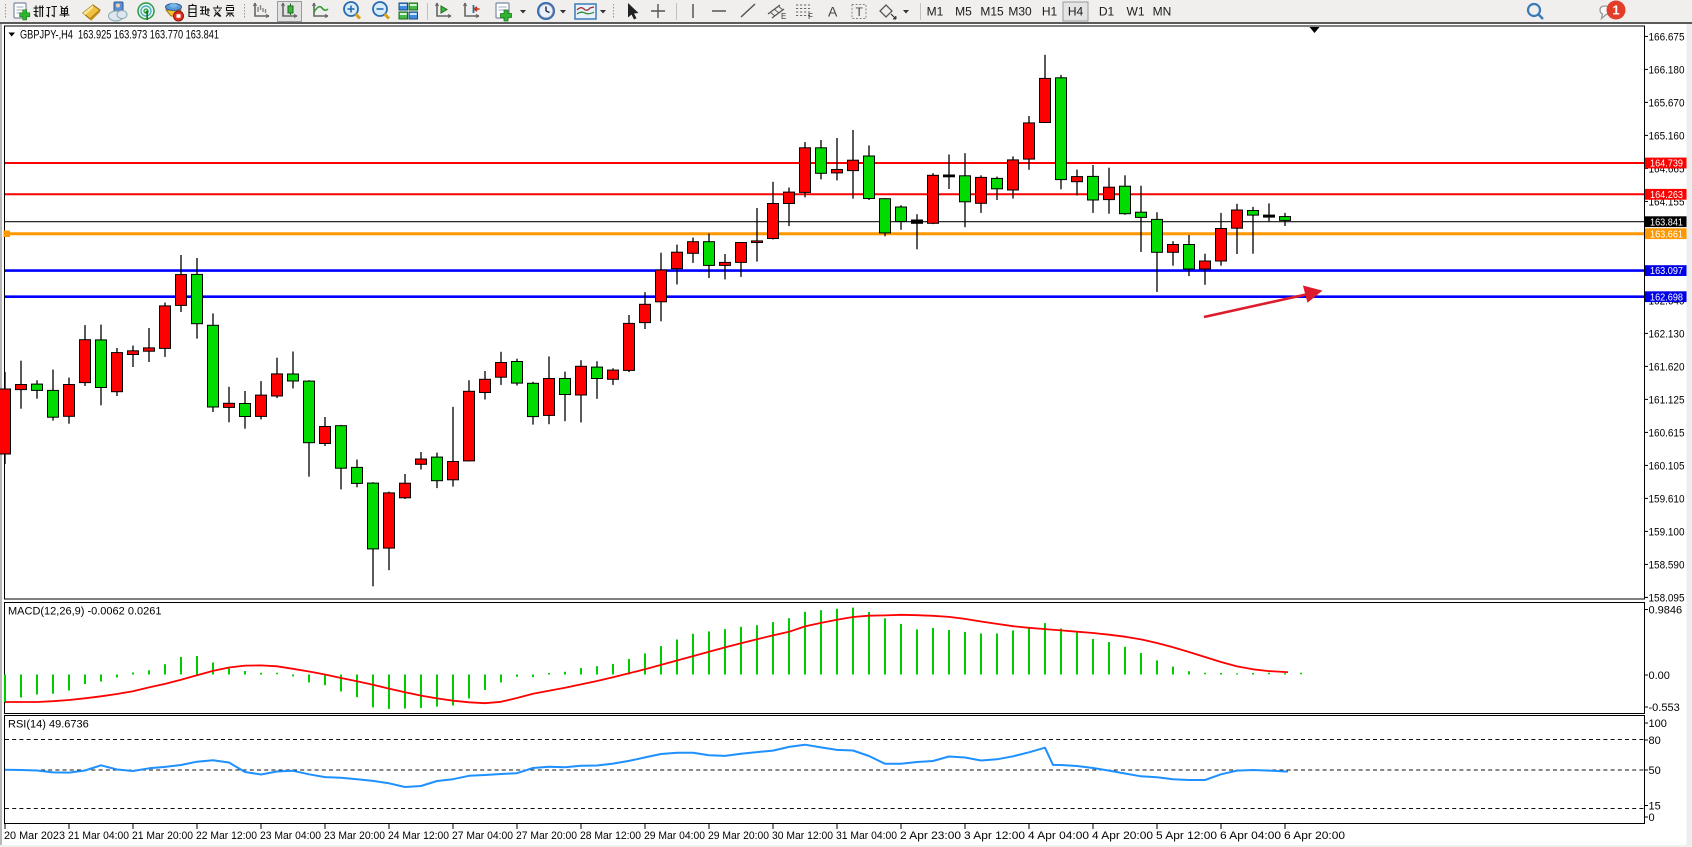  Describe the element at coordinates (1667, 37) in the screenshot. I see `svg-text: 166.675` at that location.